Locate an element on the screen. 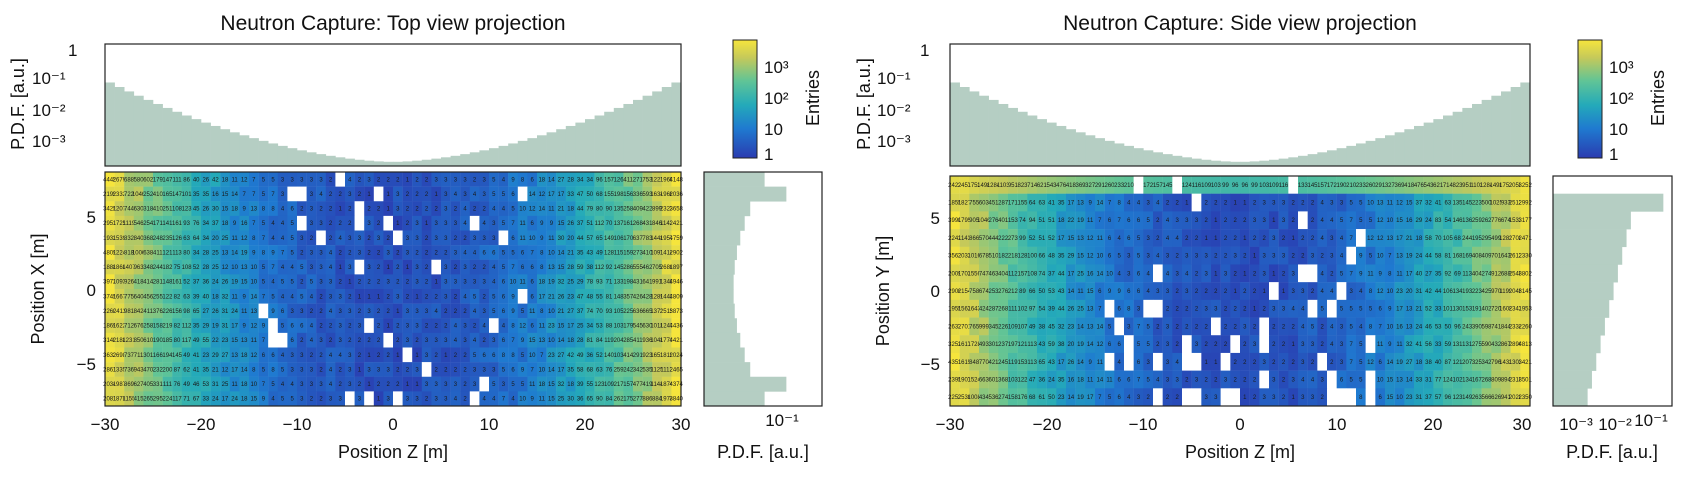 The height and width of the screenshot is (480, 1682). cell-count: 3252 is located at coordinates (955, 345).